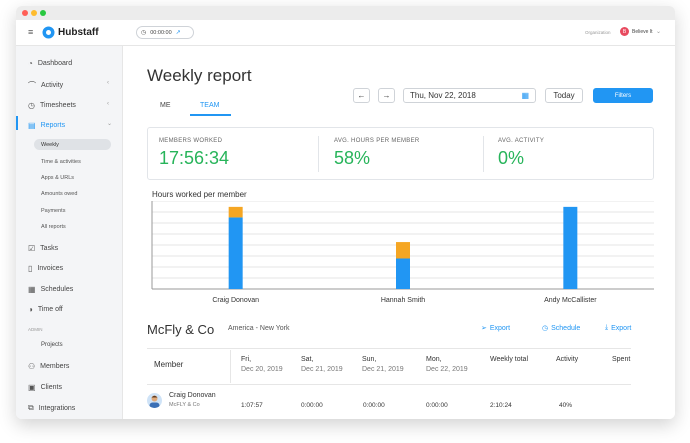  What do you see at coordinates (259, 328) in the screenshot?
I see `section-location: America - New York` at bounding box center [259, 328].